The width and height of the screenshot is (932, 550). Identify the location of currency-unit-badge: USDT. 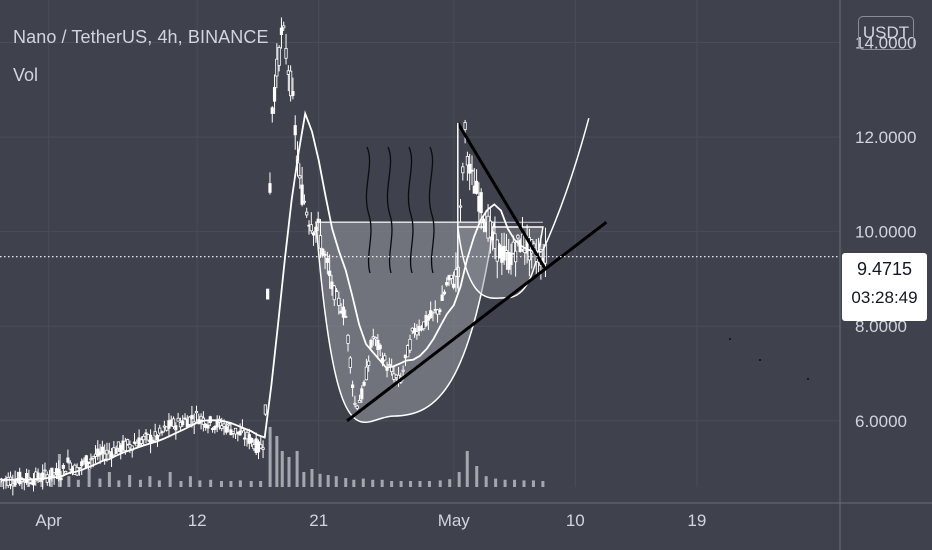
(886, 33).